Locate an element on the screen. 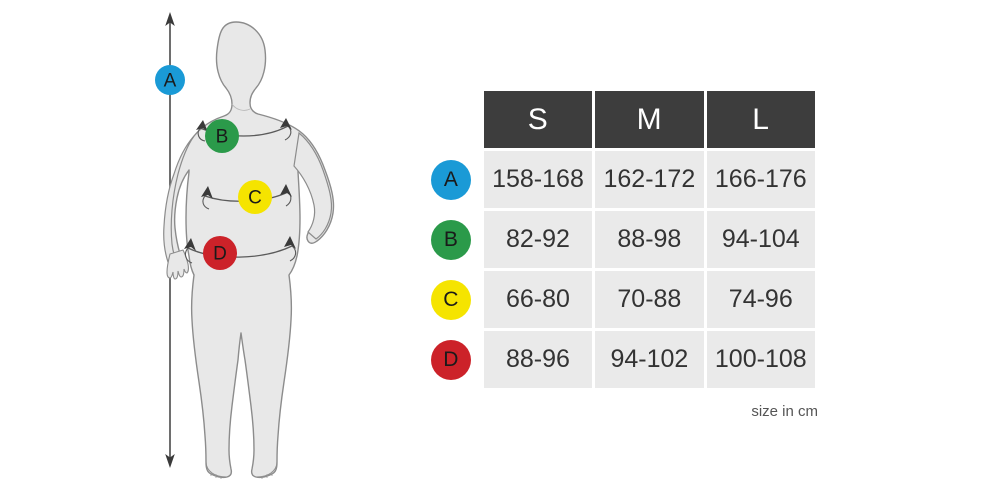 The width and height of the screenshot is (1000, 500). cell-b-m: 88-98 is located at coordinates (649, 239).